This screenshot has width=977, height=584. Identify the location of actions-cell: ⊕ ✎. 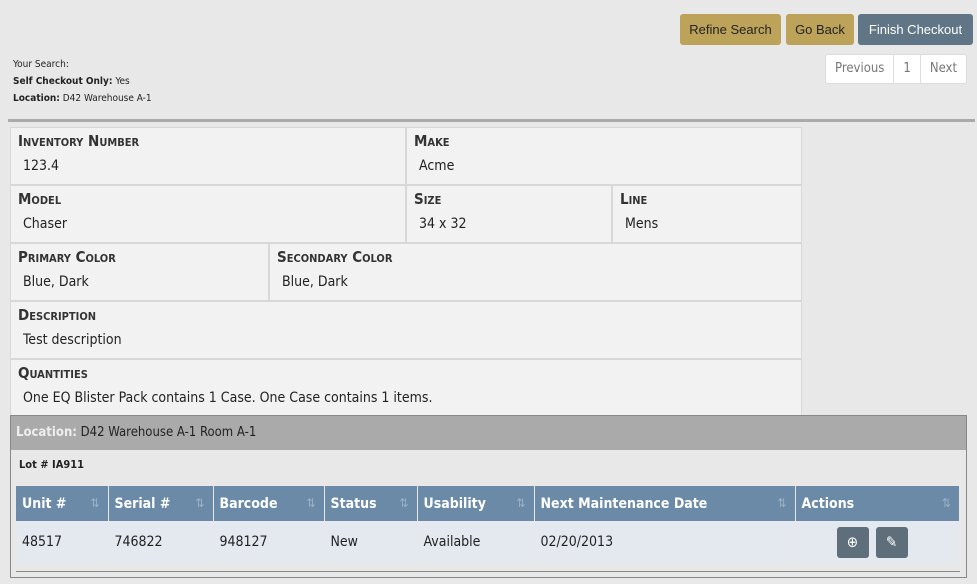
(877, 542).